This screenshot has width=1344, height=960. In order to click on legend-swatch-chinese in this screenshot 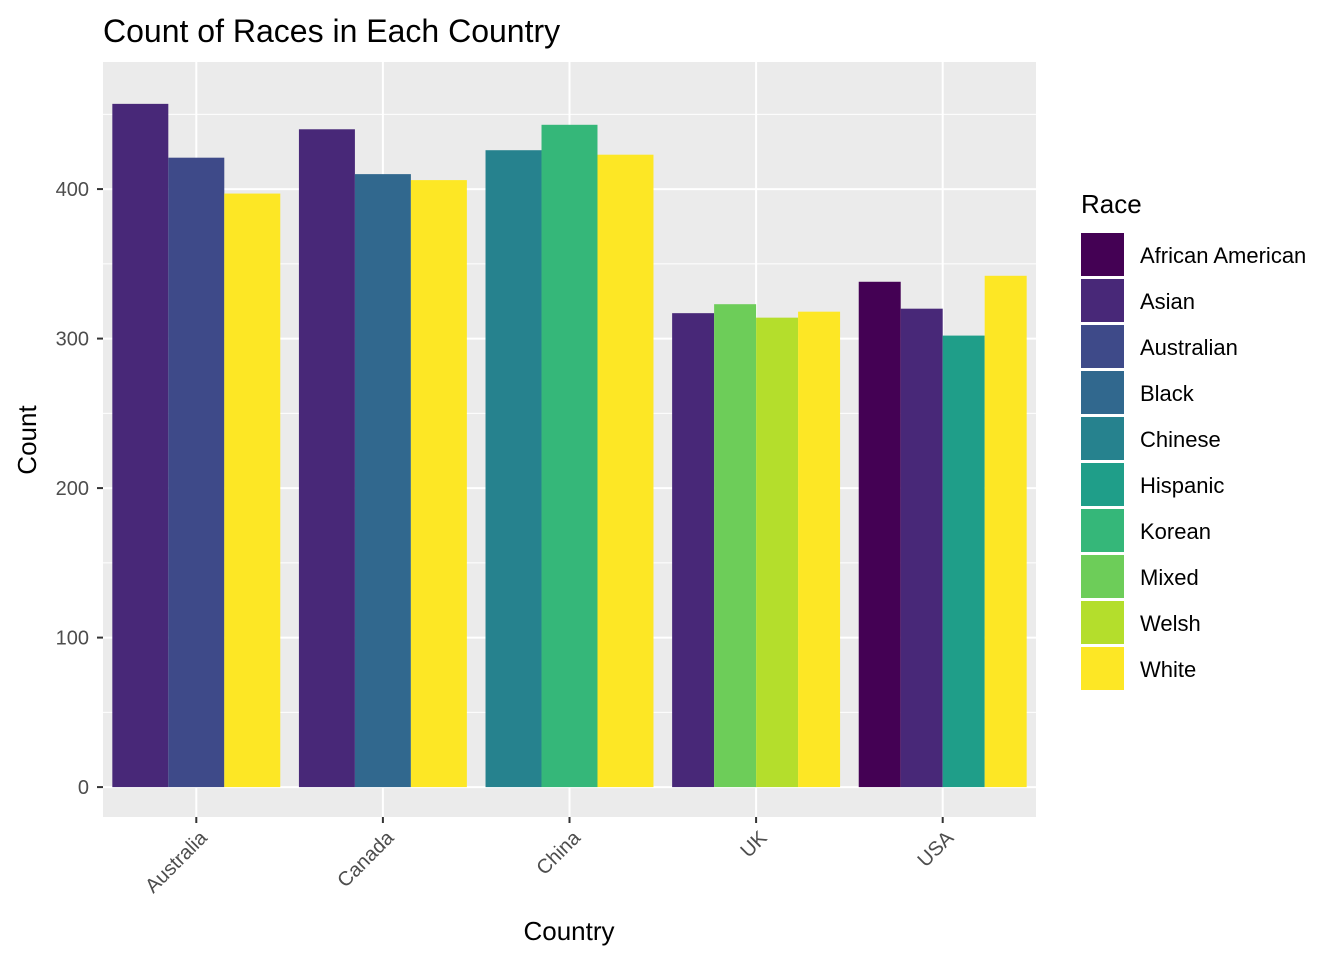, I will do `click(1102, 438)`.